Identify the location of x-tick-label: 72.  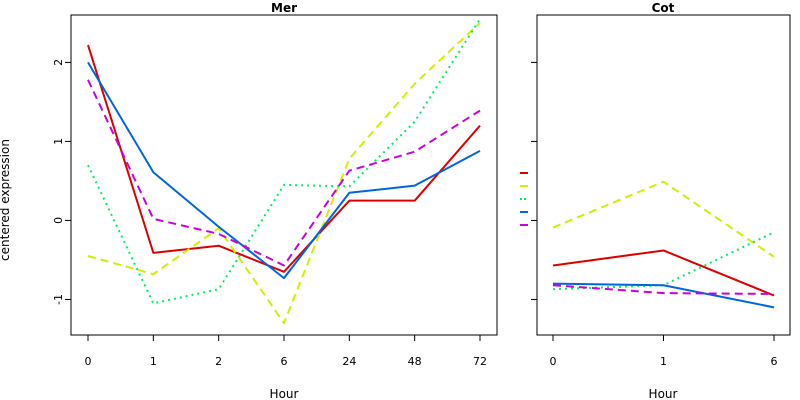
(480, 361).